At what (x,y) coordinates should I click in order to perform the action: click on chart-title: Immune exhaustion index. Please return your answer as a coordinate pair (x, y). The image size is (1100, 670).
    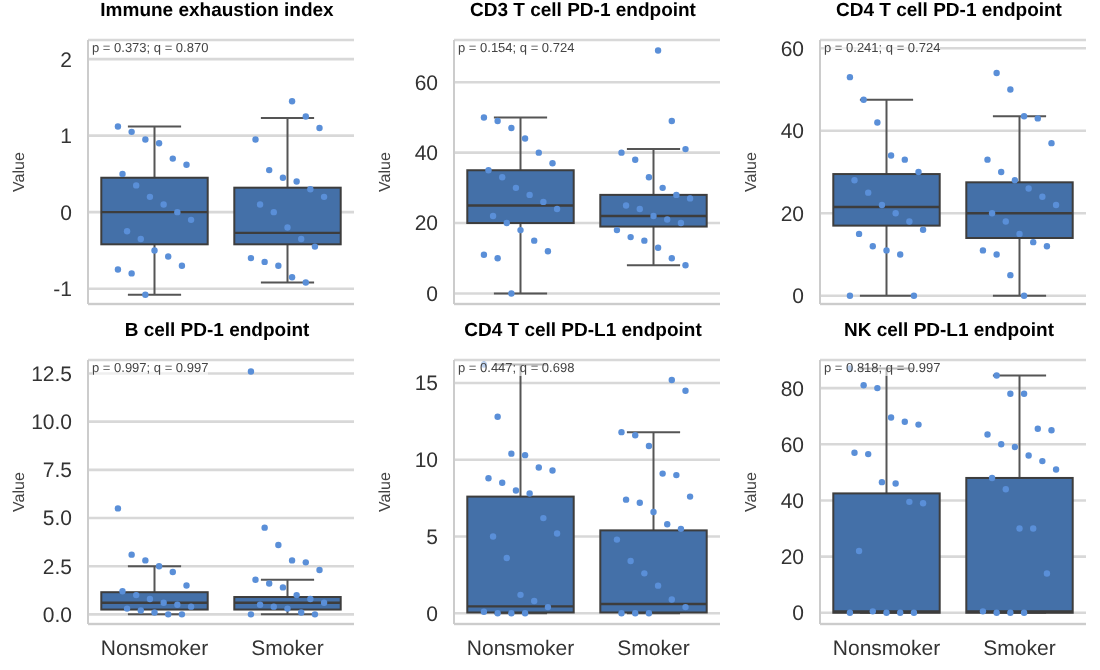
    Looking at the image, I should click on (217, 13).